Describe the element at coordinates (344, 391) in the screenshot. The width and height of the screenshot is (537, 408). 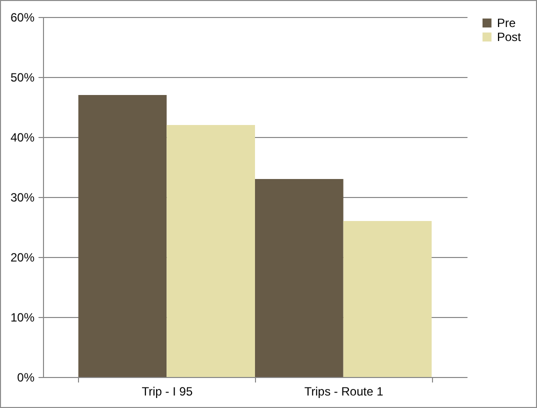
I see `x-tick-label: Trips - Route 1` at that location.